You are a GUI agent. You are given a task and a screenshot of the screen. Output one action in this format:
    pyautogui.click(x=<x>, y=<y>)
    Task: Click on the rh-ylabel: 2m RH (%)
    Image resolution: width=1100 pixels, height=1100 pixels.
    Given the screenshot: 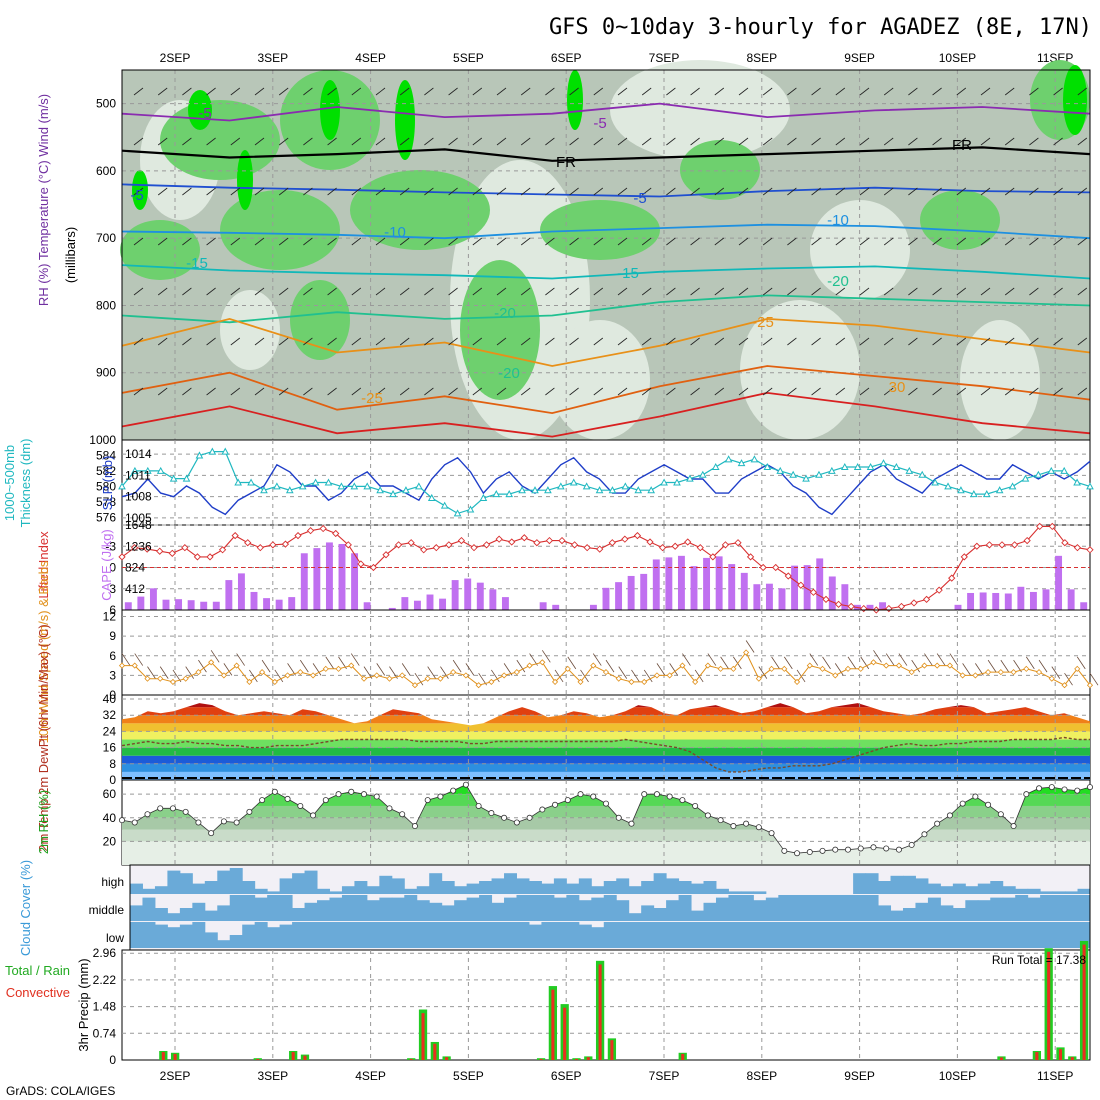 What is the action you would take?
    pyautogui.click(x=43, y=822)
    